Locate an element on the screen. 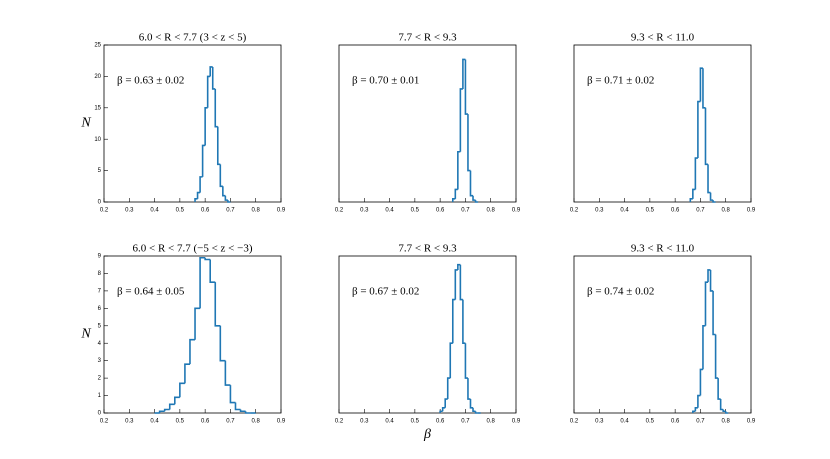 This screenshot has width=830, height=459. y-axis-label: N is located at coordinates (85, 334).